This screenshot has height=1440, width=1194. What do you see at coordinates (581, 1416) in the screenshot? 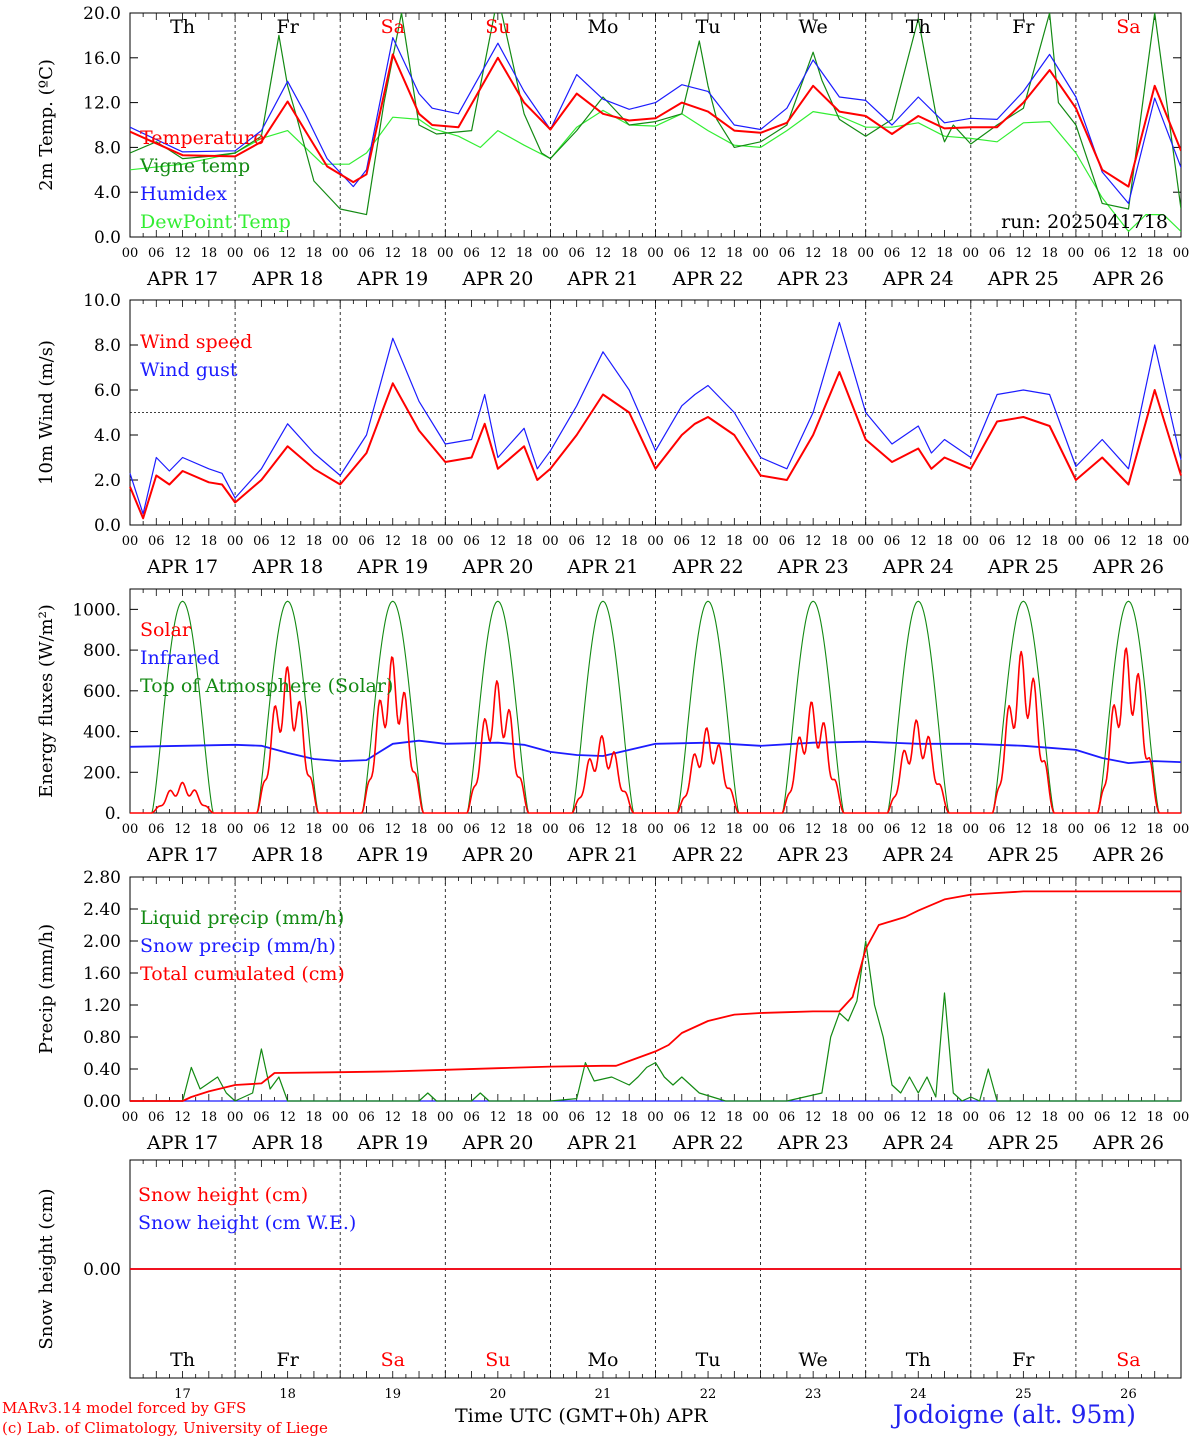
I see `time-axis-label: Time UTC (GMT+0h) APR` at bounding box center [581, 1416].